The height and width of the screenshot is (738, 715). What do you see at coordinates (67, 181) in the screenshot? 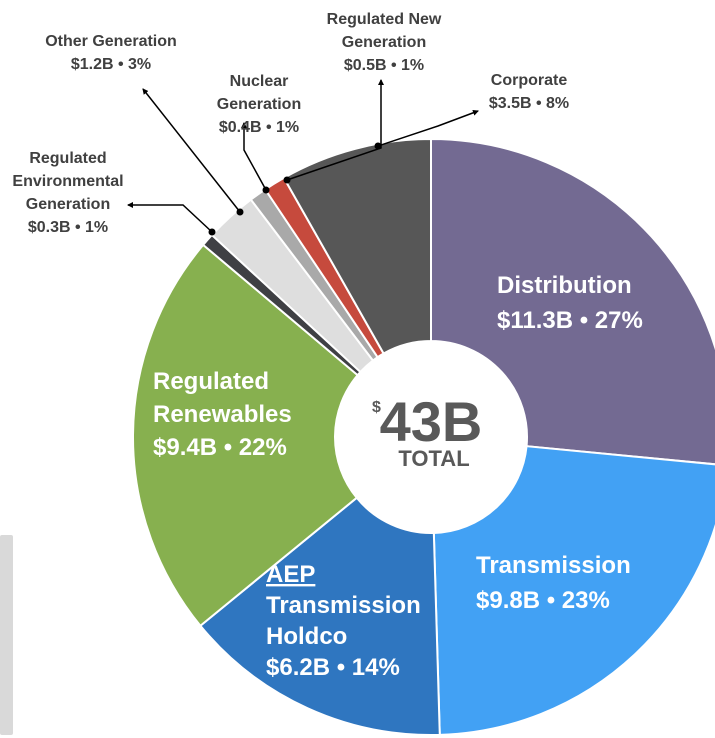
I see `label-regulated-environmental-generation-name-2: Environmental` at bounding box center [67, 181].